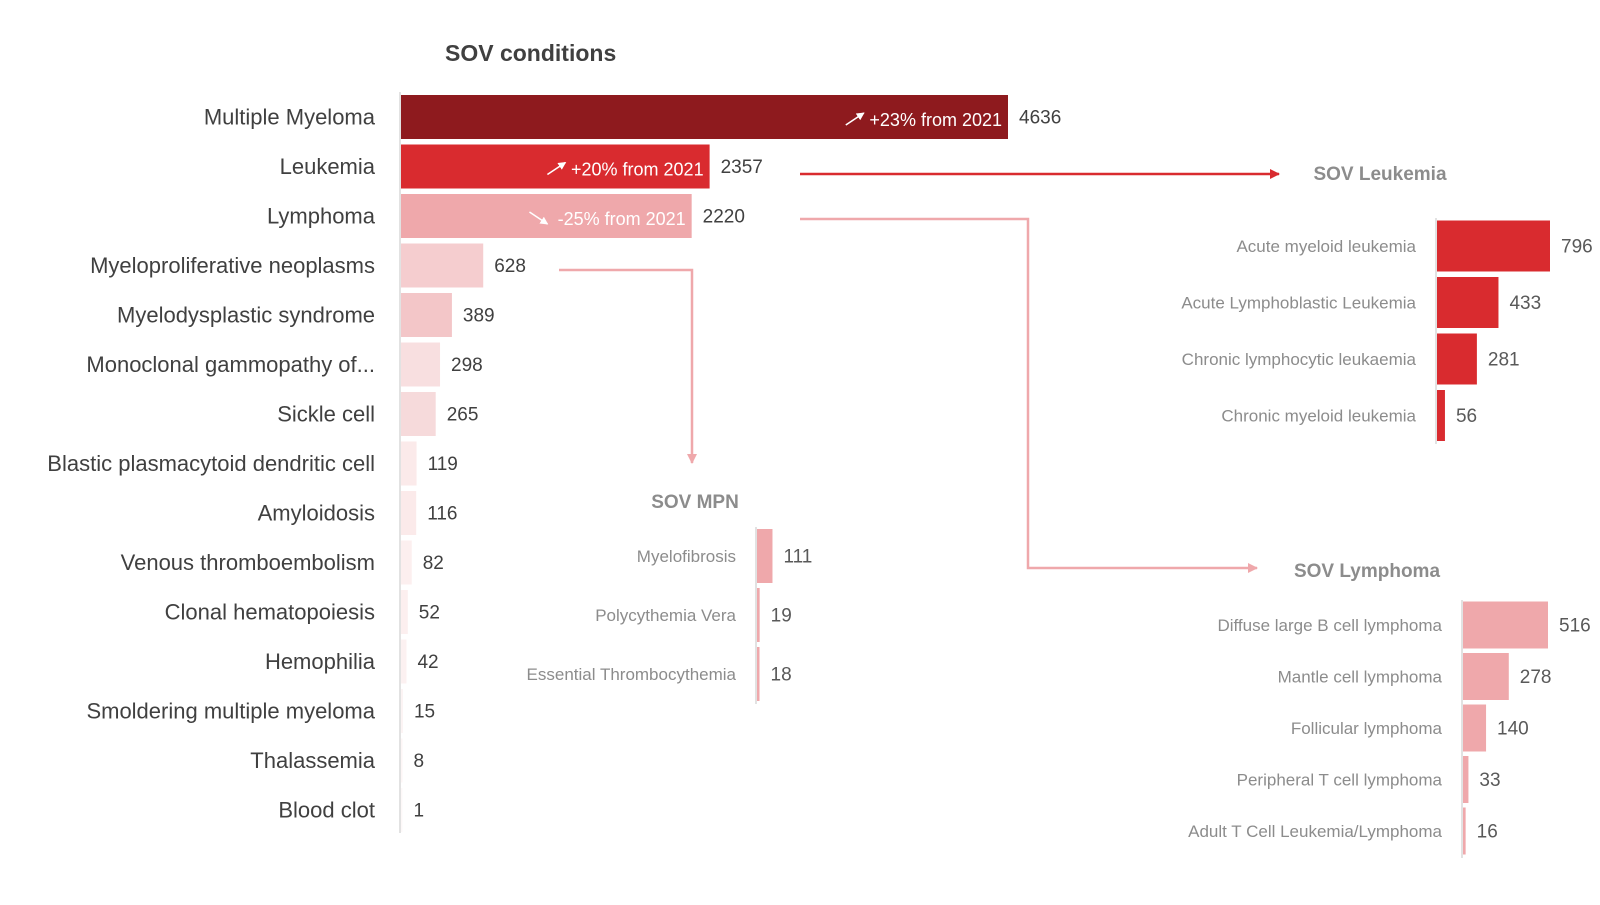 This screenshot has height=905, width=1600. What do you see at coordinates (419, 811) in the screenshot?
I see `value-label-blood-clot: 1` at bounding box center [419, 811].